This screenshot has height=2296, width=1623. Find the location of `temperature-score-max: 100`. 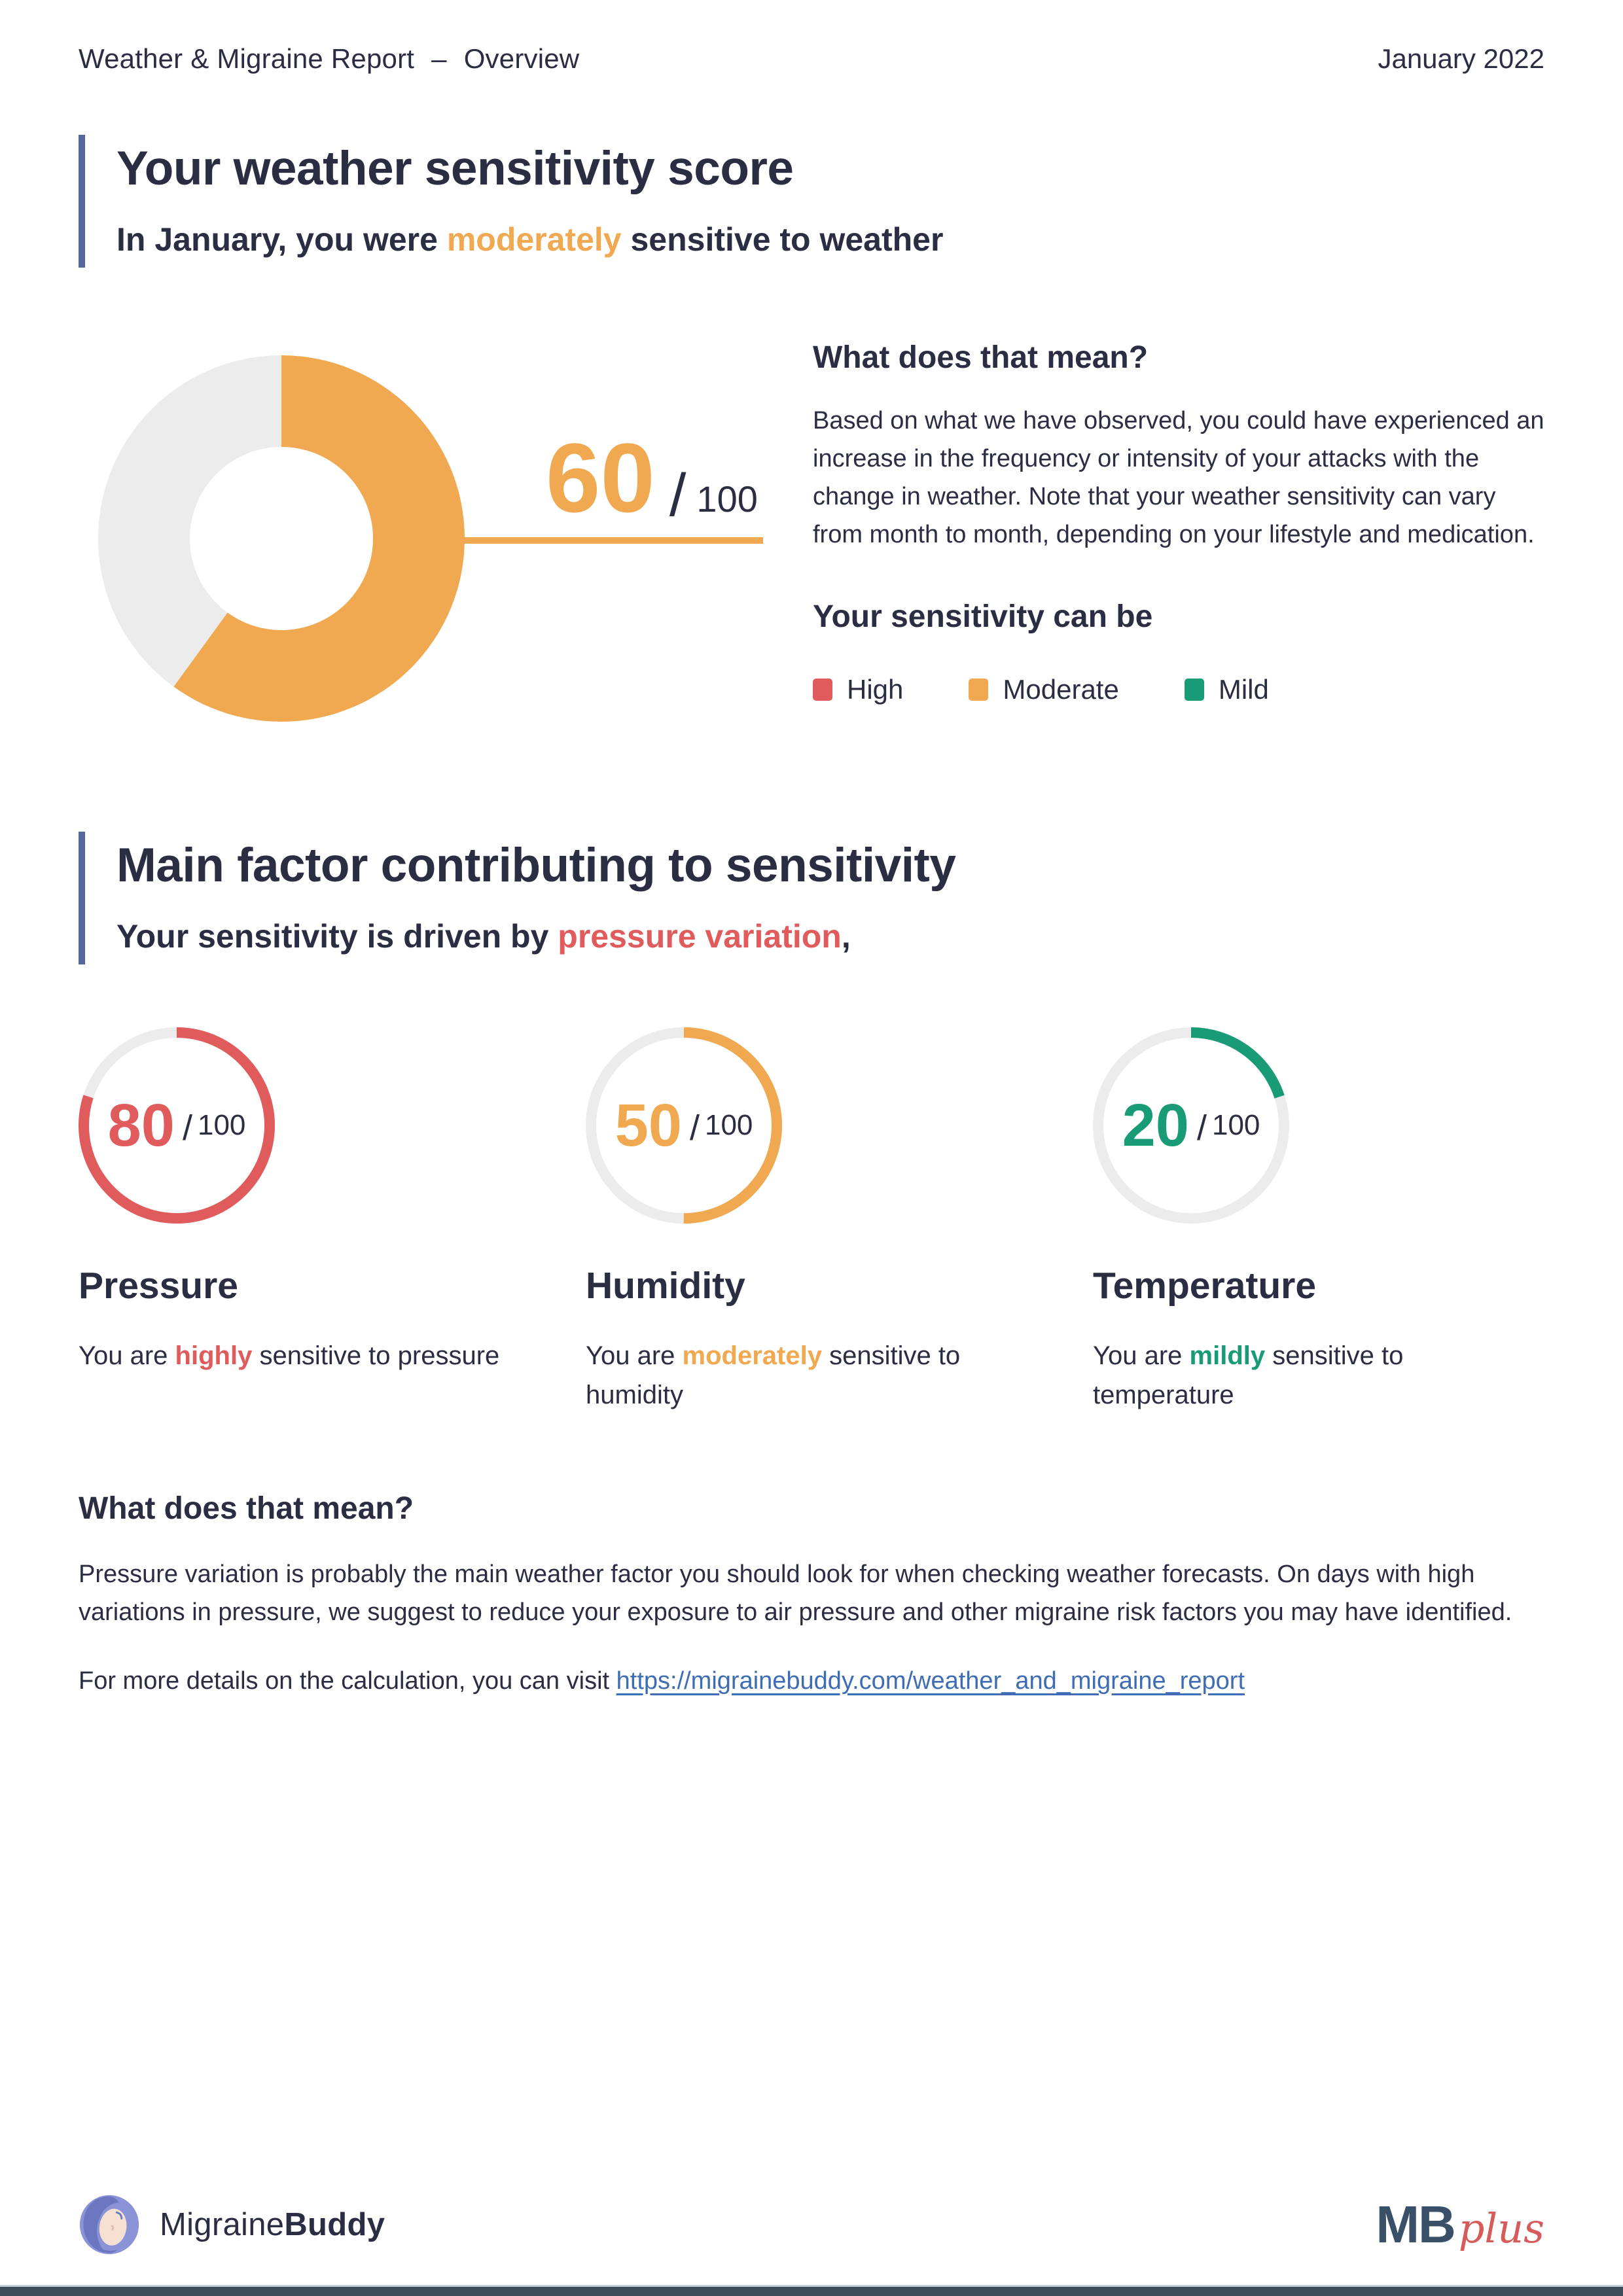

temperature-score-max: 100 is located at coordinates (1235, 1125).